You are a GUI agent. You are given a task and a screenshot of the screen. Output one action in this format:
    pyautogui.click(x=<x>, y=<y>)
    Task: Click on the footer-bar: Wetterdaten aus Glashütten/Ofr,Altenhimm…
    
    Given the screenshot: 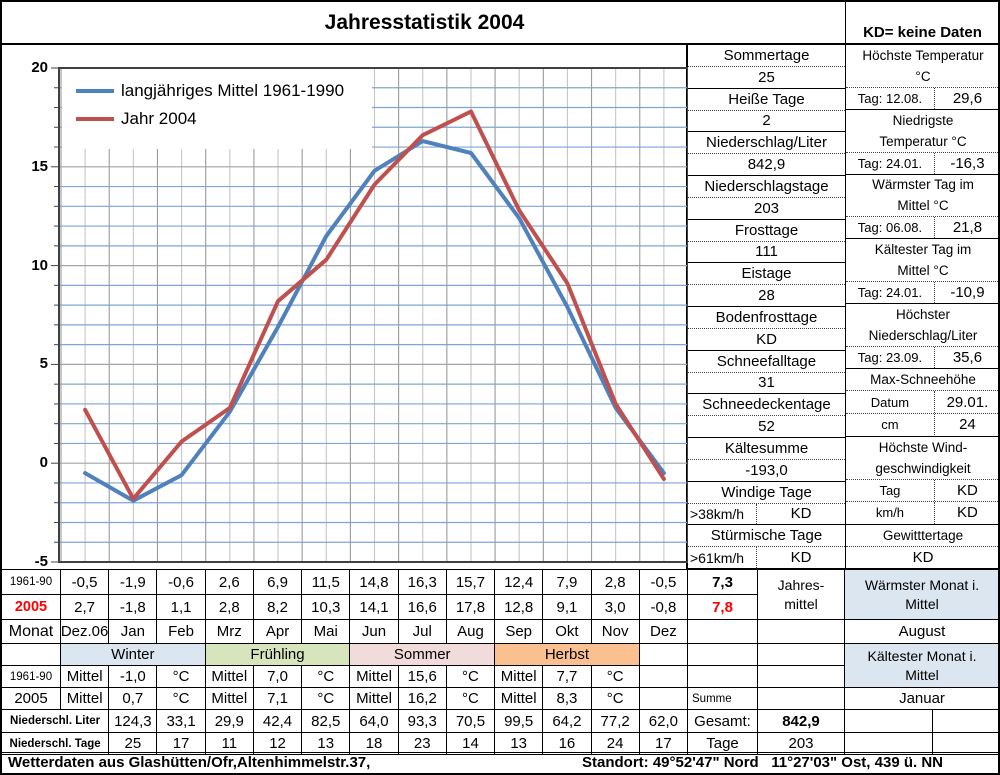 What is the action you would take?
    pyautogui.click(x=500, y=762)
    